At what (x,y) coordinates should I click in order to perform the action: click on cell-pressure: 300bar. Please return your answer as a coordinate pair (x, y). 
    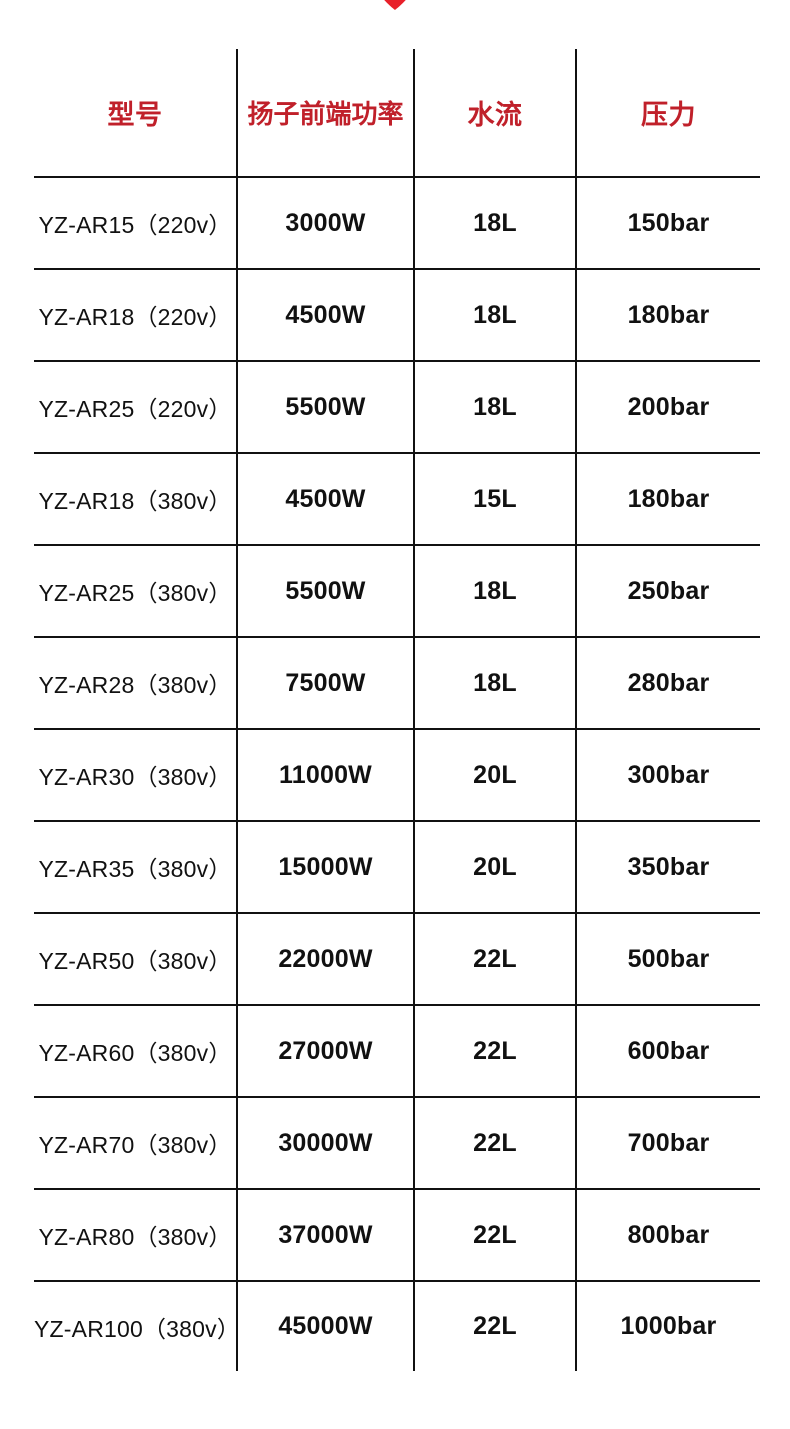
    Looking at the image, I should click on (667, 775).